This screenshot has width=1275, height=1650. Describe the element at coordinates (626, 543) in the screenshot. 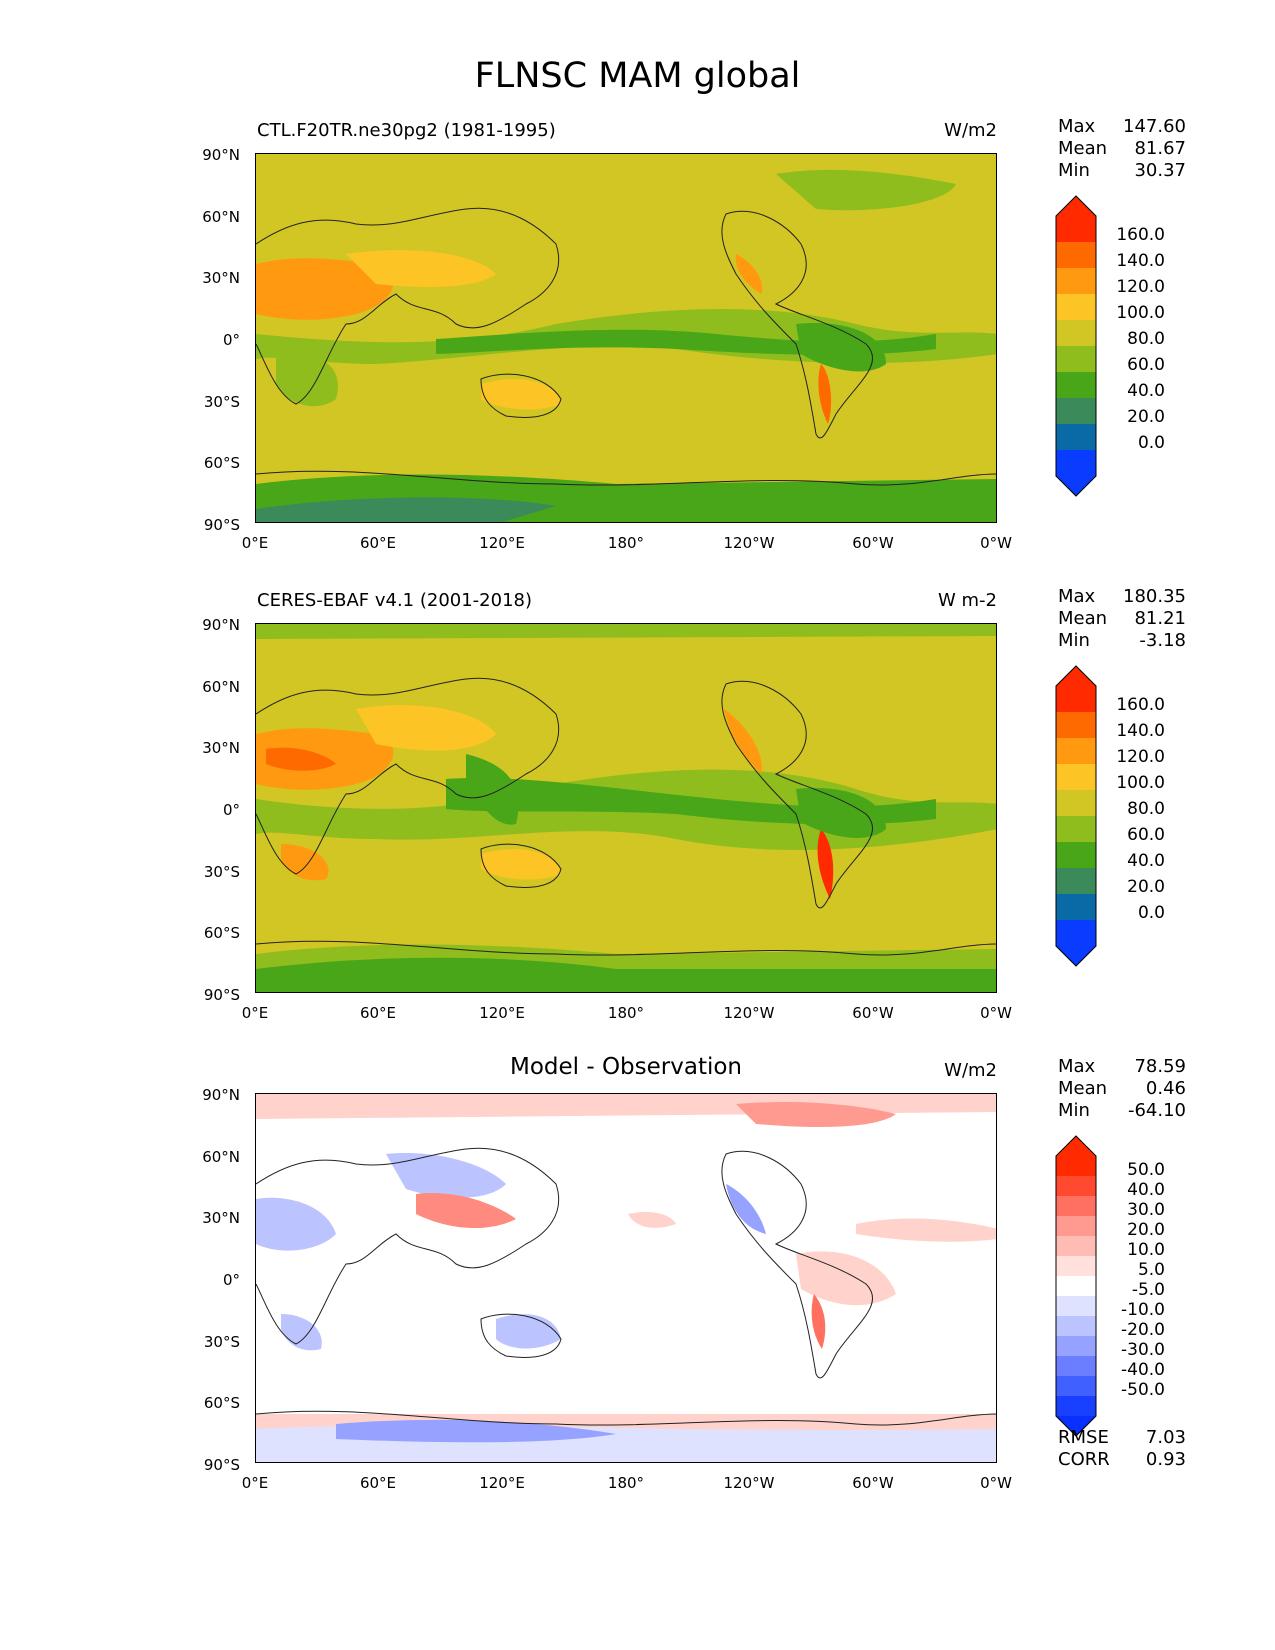

I see `lon-label: 180°` at that location.